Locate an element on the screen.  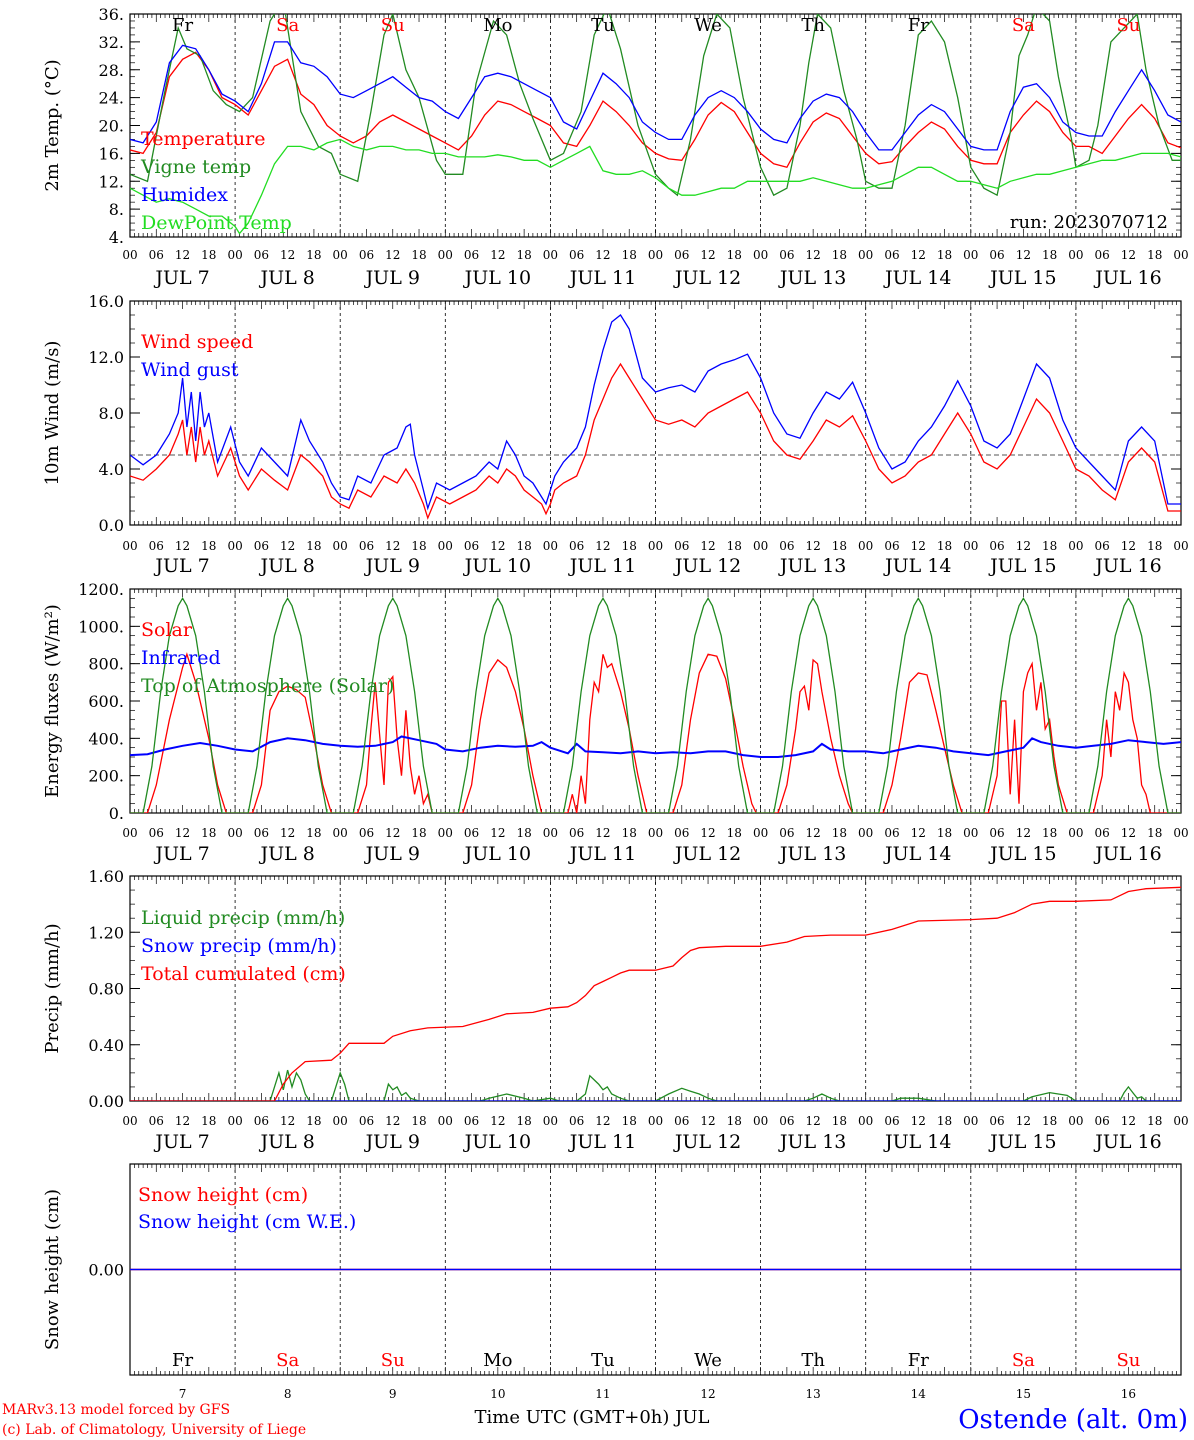
credit-line-1: MARv3.13 model forced by GFS is located at coordinates (116, 1410).